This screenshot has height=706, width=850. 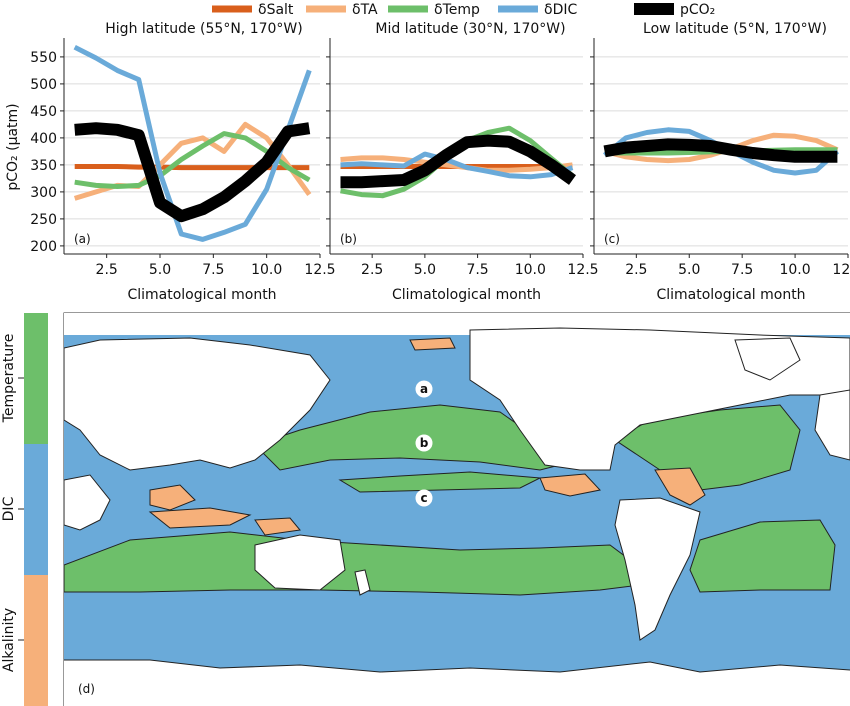 I want to click on map-land-new-zealand, so click(x=362, y=582).